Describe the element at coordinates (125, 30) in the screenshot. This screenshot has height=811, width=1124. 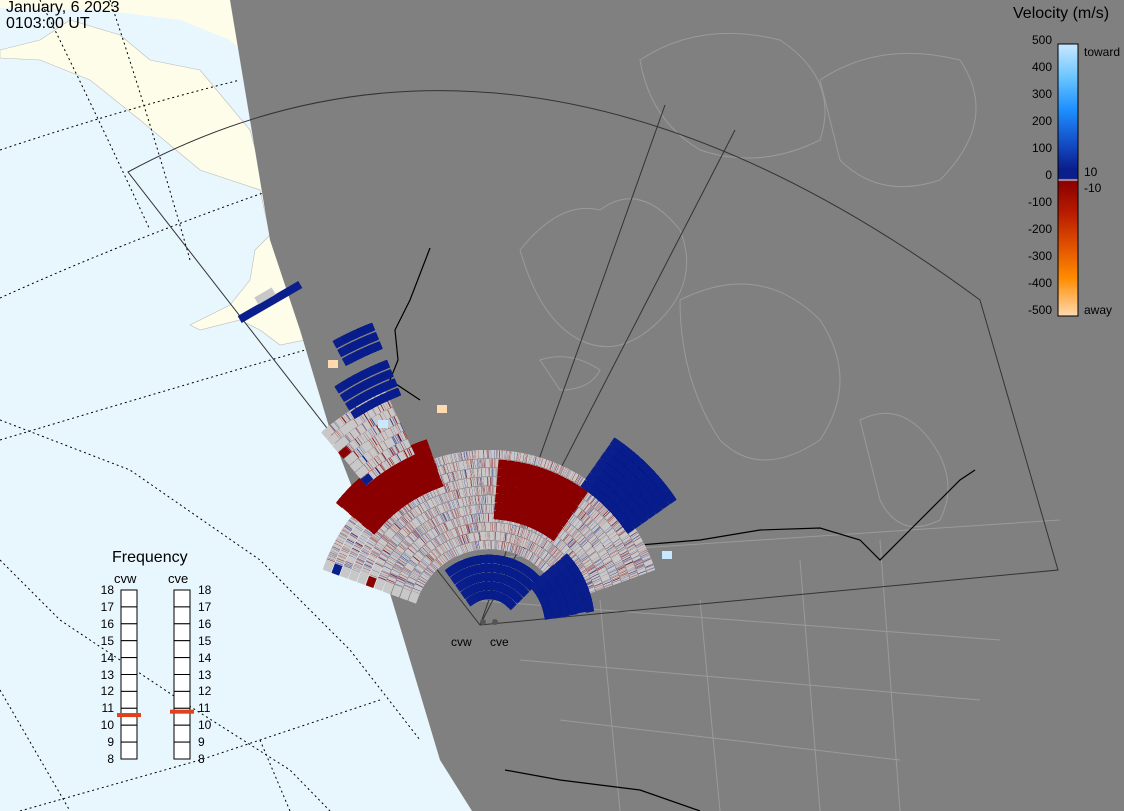
I see `alaska-coast-north` at that location.